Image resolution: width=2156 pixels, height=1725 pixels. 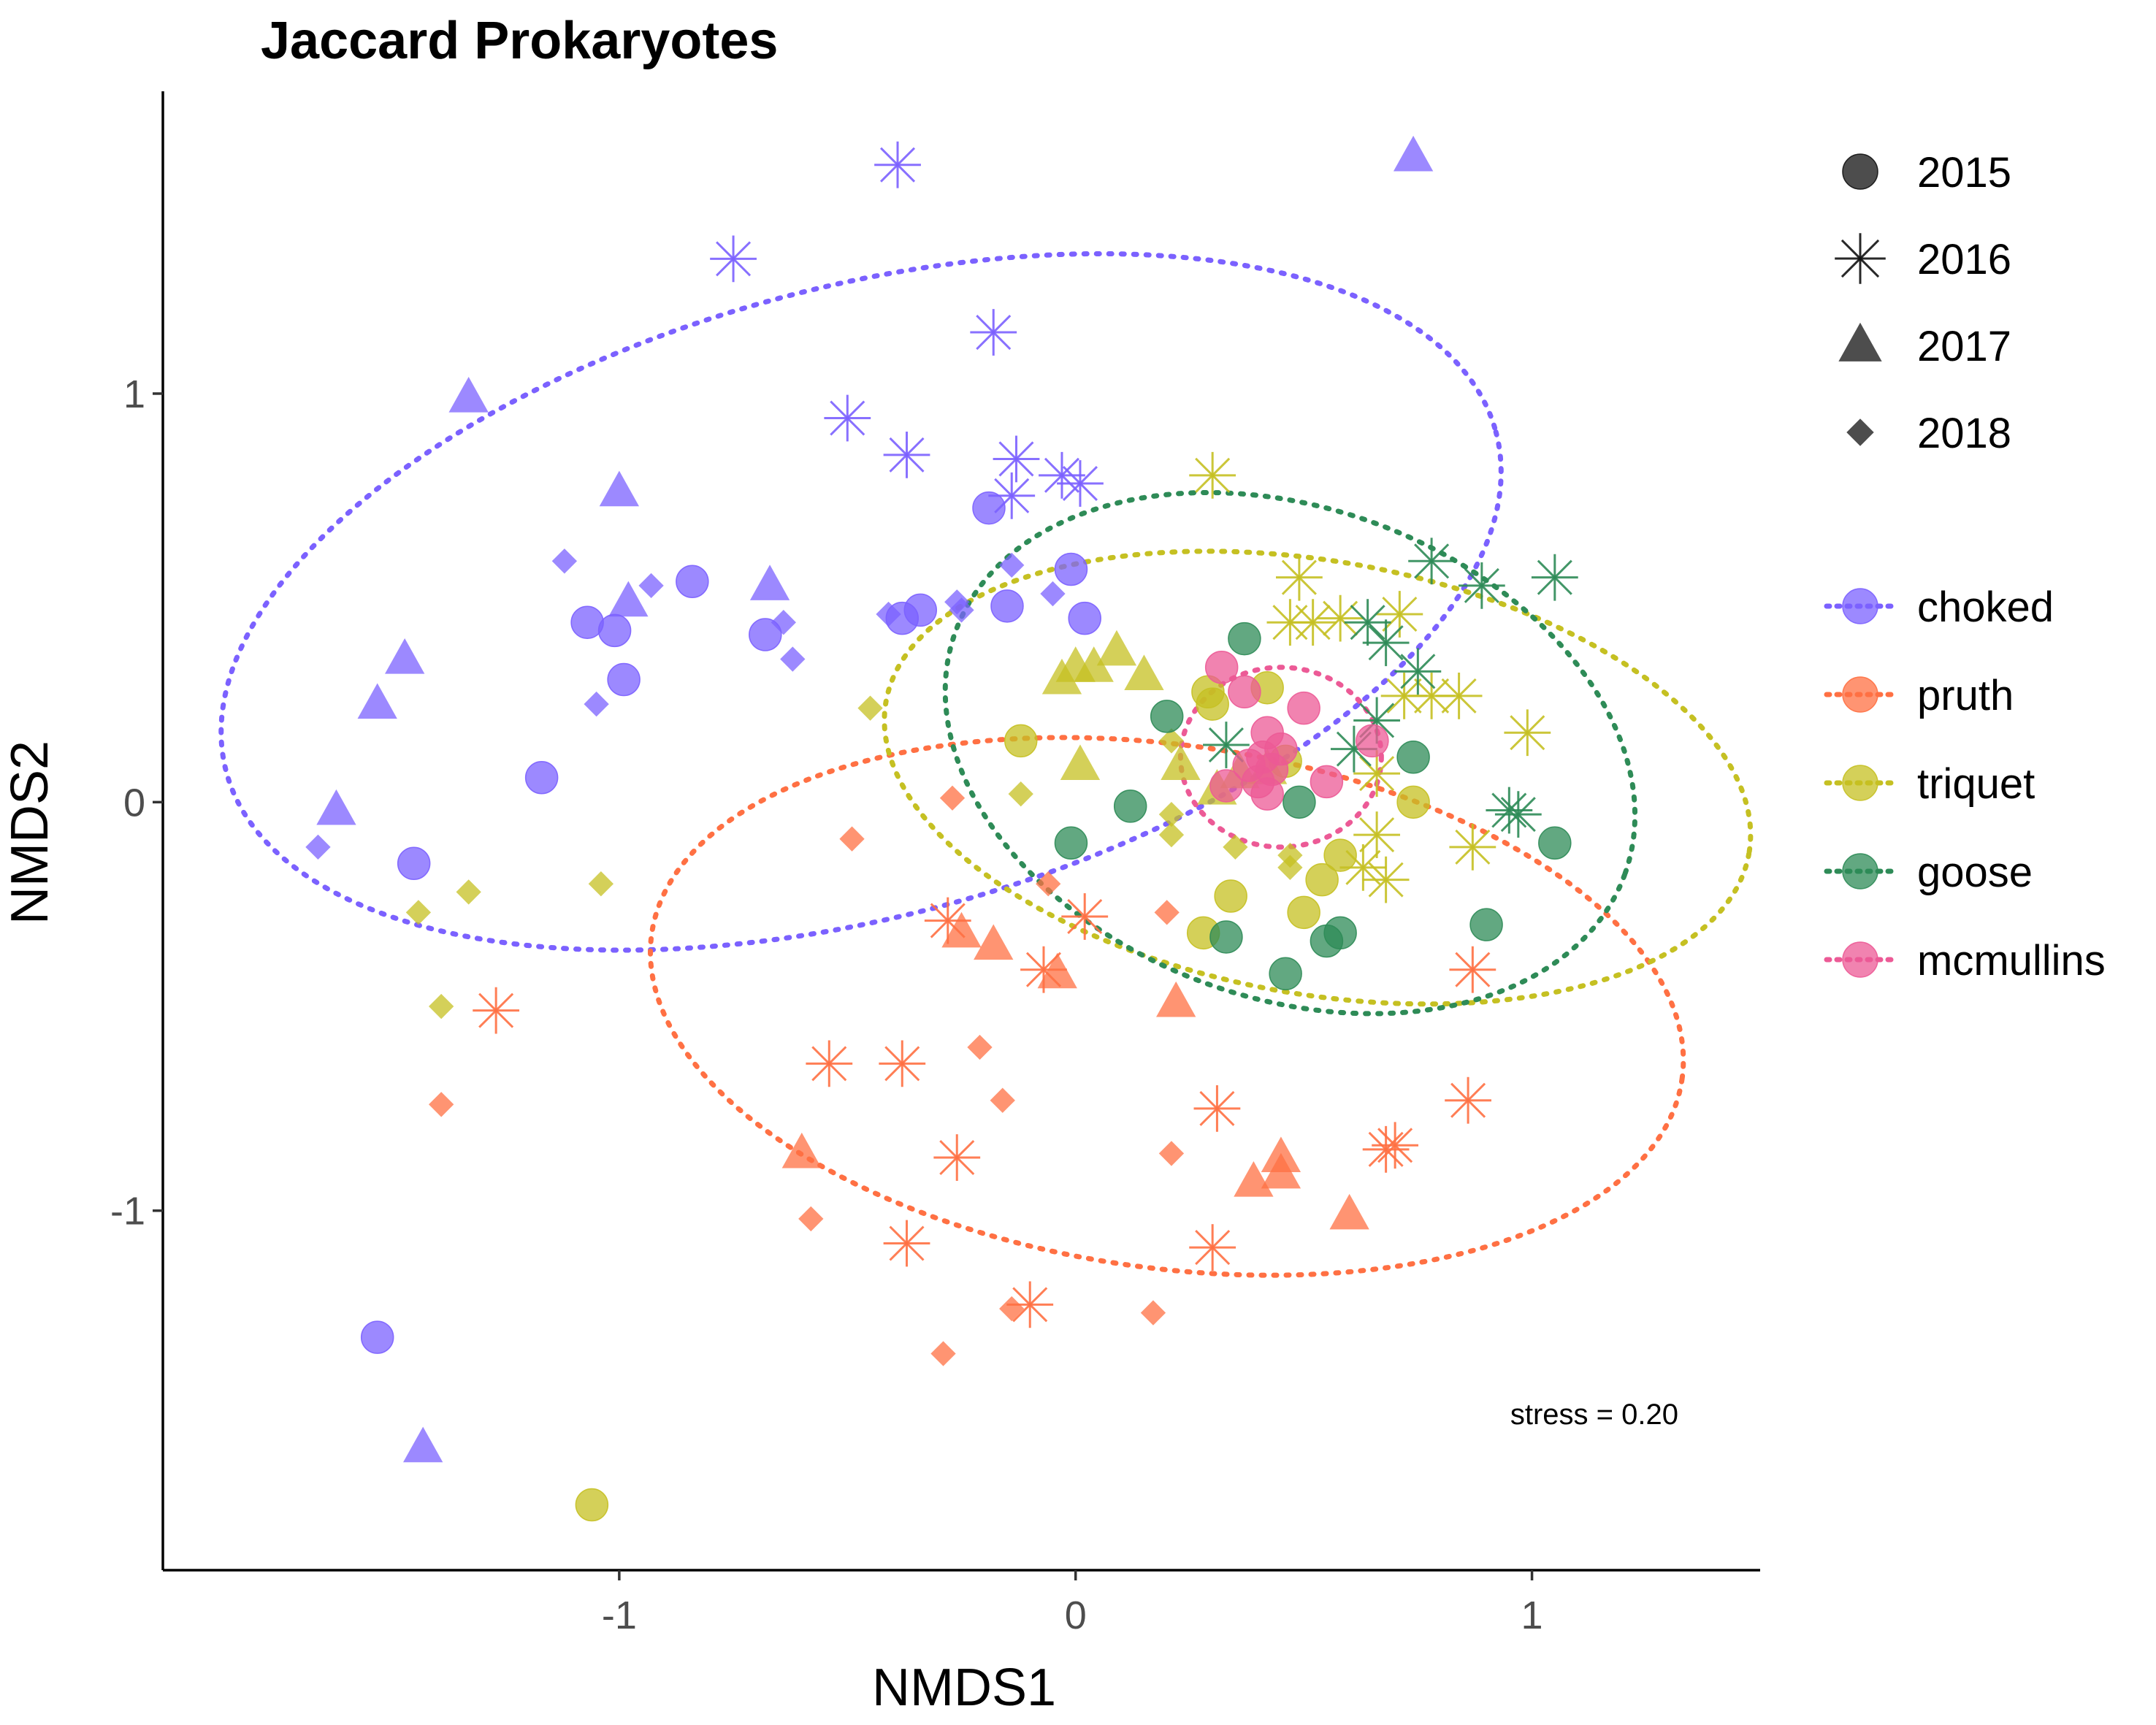 What do you see at coordinates (1964, 346) in the screenshot?
I see `legend-label-2017: 2017` at bounding box center [1964, 346].